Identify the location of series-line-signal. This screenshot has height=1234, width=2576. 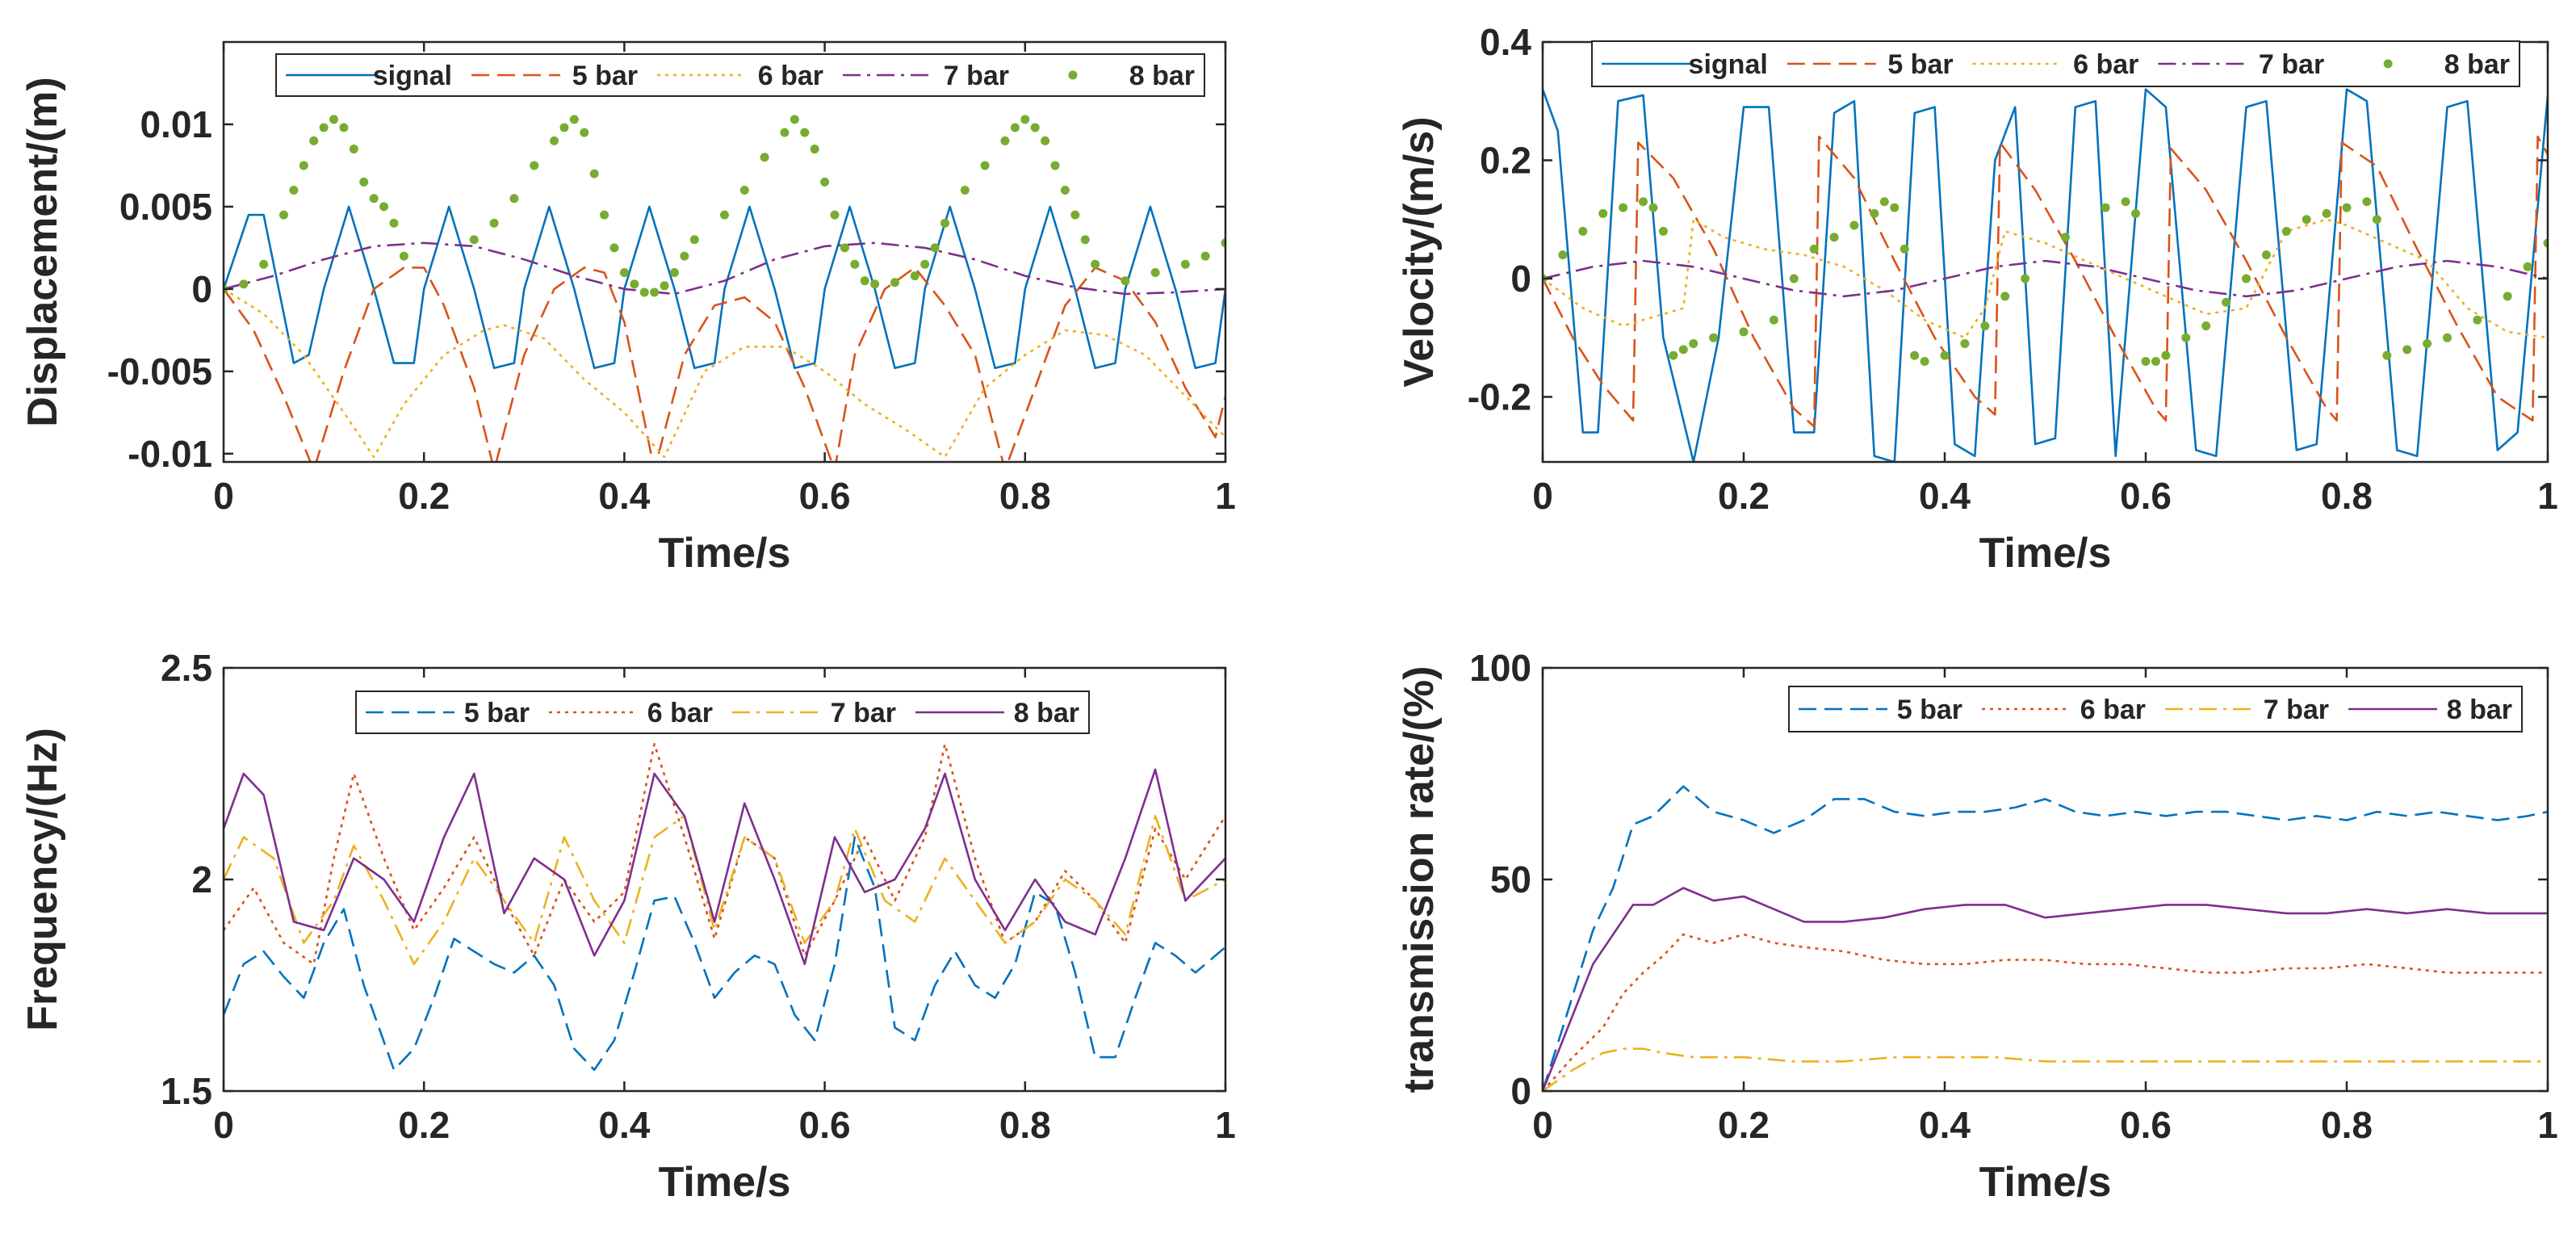
(724, 287).